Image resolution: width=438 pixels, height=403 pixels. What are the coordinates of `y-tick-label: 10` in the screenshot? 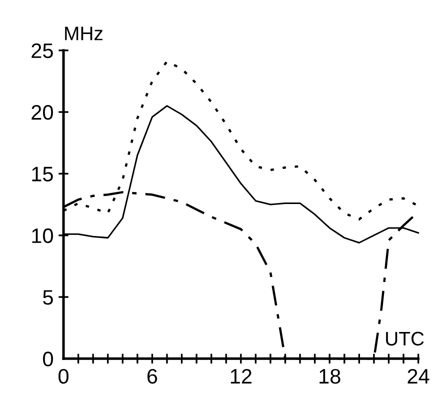 It's located at (42, 236).